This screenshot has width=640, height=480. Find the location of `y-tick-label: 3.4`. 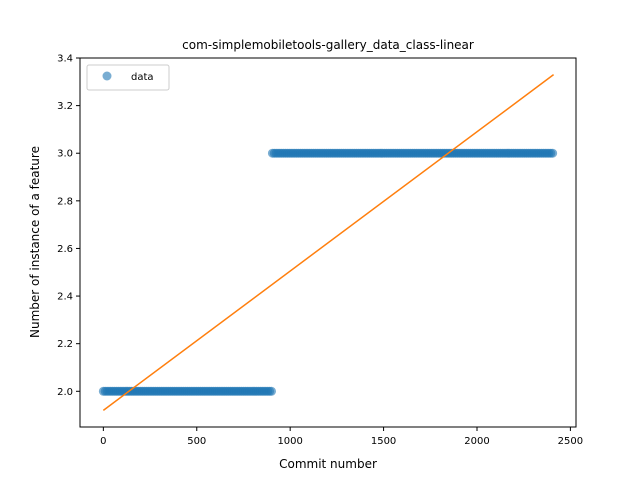

y-tick-label: 3.4 is located at coordinates (65, 59).